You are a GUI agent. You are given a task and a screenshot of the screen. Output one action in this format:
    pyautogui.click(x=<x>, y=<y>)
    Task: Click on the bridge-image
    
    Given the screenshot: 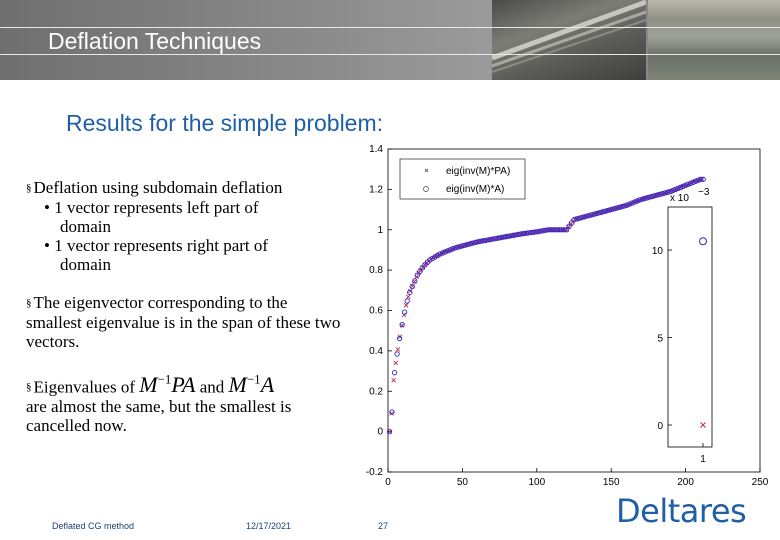 What is the action you would take?
    pyautogui.click(x=569, y=36)
    